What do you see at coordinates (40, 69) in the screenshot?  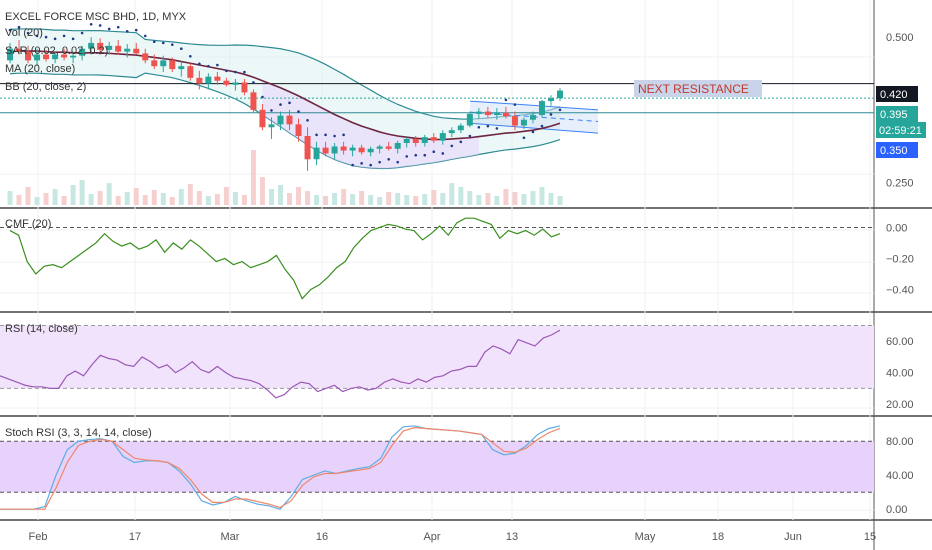 I see `indicator-label-ma: MA (20, close)` at bounding box center [40, 69].